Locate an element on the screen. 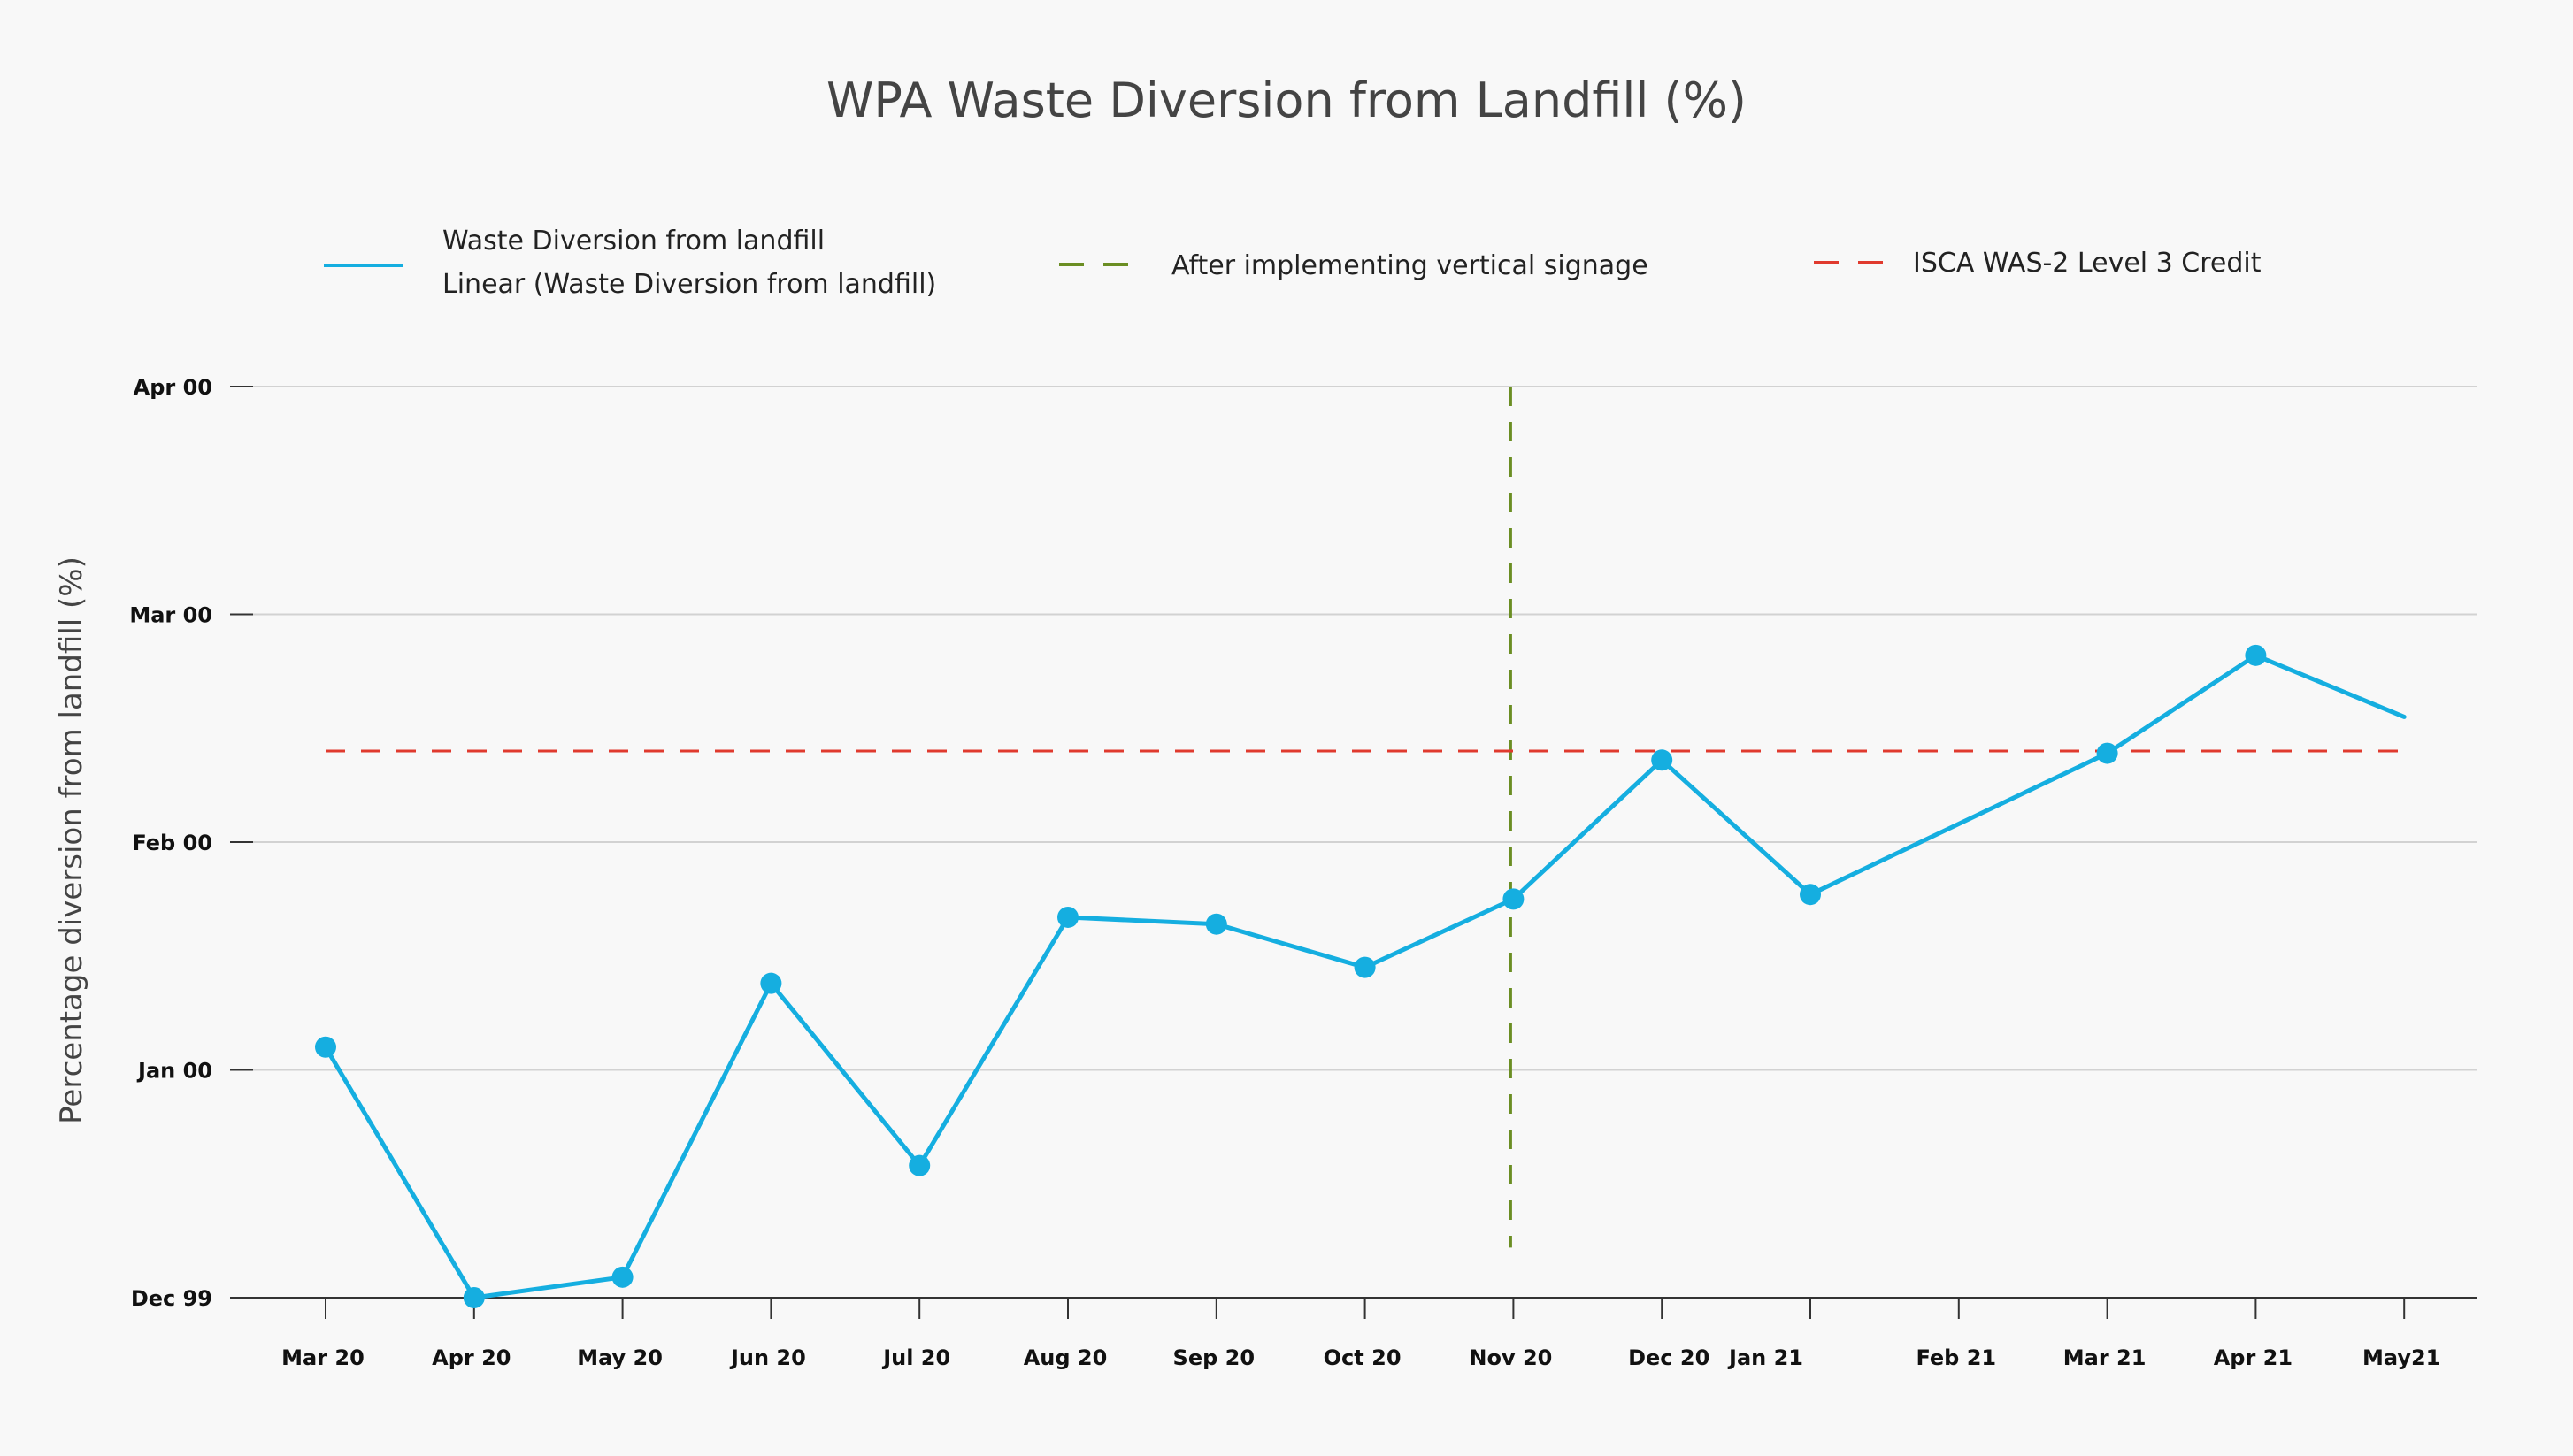 Image resolution: width=2573 pixels, height=1456 pixels. y-tick-label: Feb 00 is located at coordinates (172, 843).